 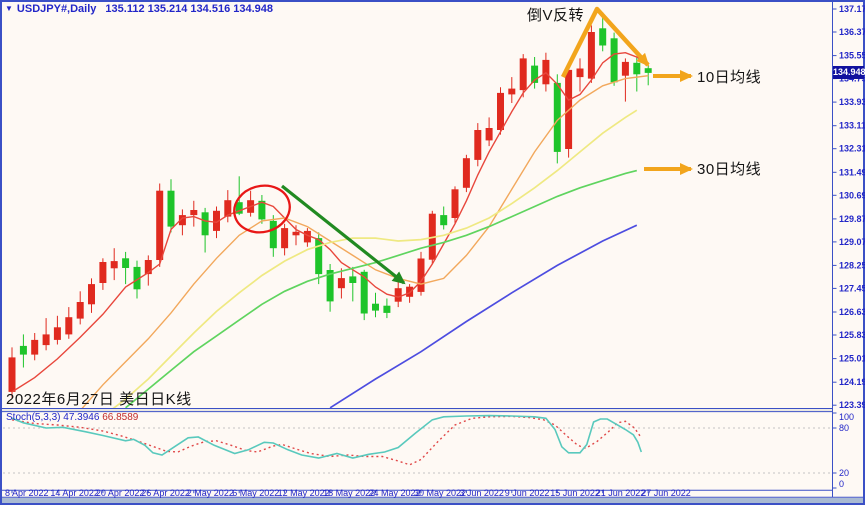 I want to click on price-tick-label: 133.110, so click(x=852, y=126).